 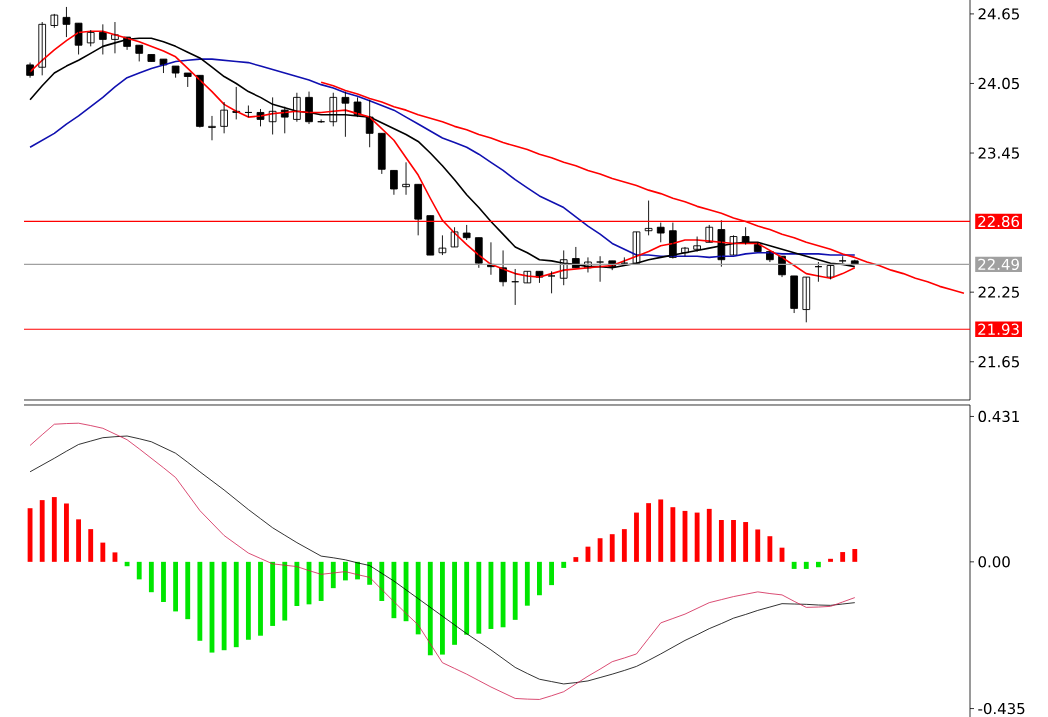 I want to click on y-tick-label: 24.05, so click(x=998, y=83).